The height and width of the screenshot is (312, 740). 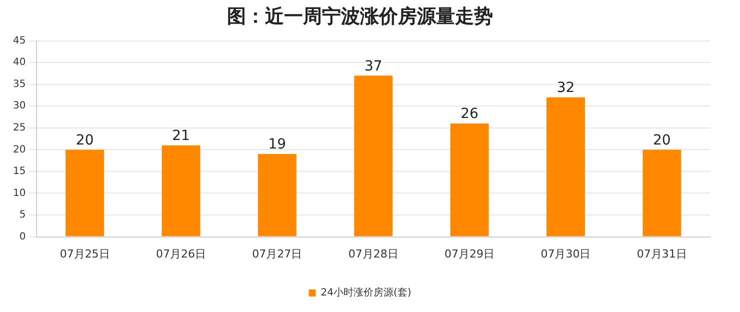 What do you see at coordinates (19, 172) in the screenshot?
I see `y-tick-label: 15` at bounding box center [19, 172].